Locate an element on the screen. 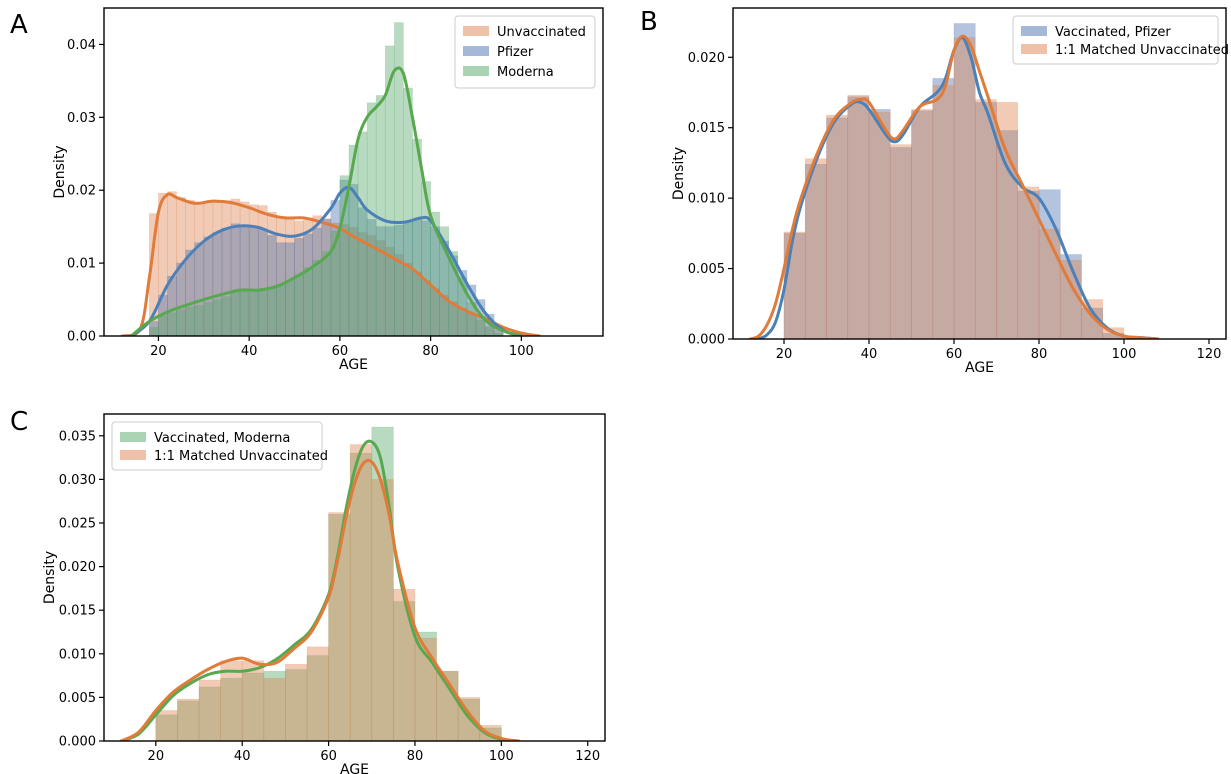  kde-curve-moderna is located at coordinates (326, 201).